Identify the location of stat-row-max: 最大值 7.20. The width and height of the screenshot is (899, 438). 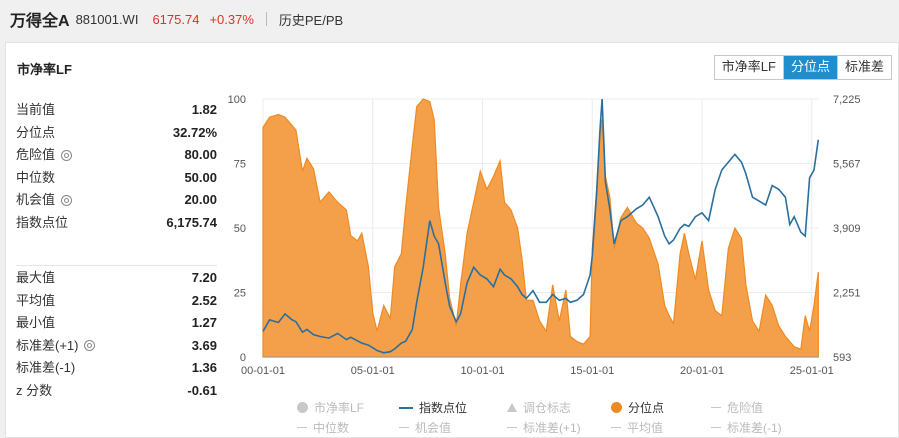
(116, 278).